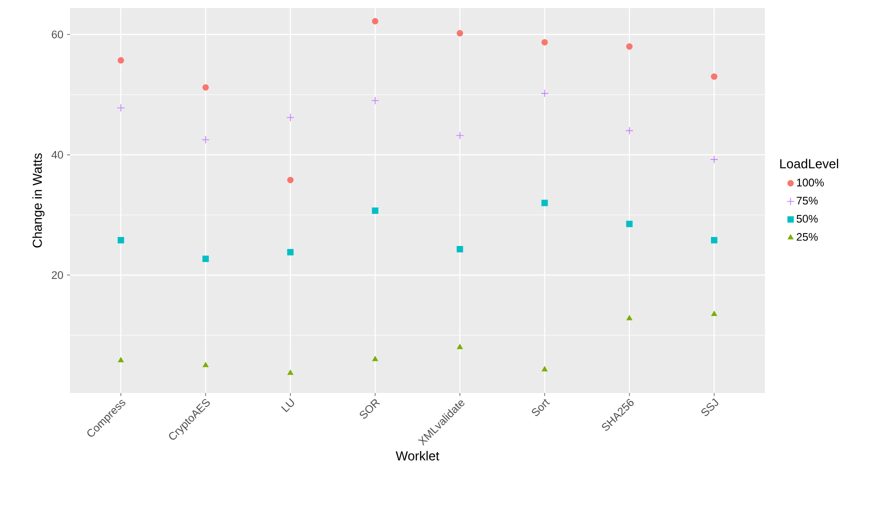 The image size is (882, 508). Describe the element at coordinates (807, 218) in the screenshot. I see `legend-label: 50%` at that location.